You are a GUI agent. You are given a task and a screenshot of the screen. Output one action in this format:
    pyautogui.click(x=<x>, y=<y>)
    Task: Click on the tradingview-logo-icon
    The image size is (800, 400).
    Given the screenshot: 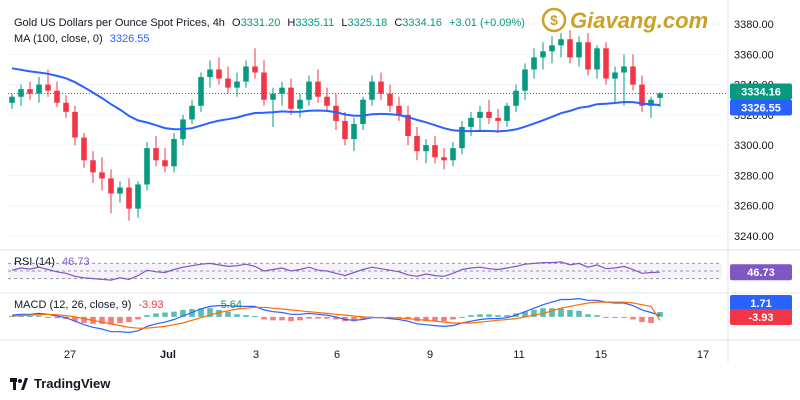 What is the action you would take?
    pyautogui.click(x=19, y=383)
    